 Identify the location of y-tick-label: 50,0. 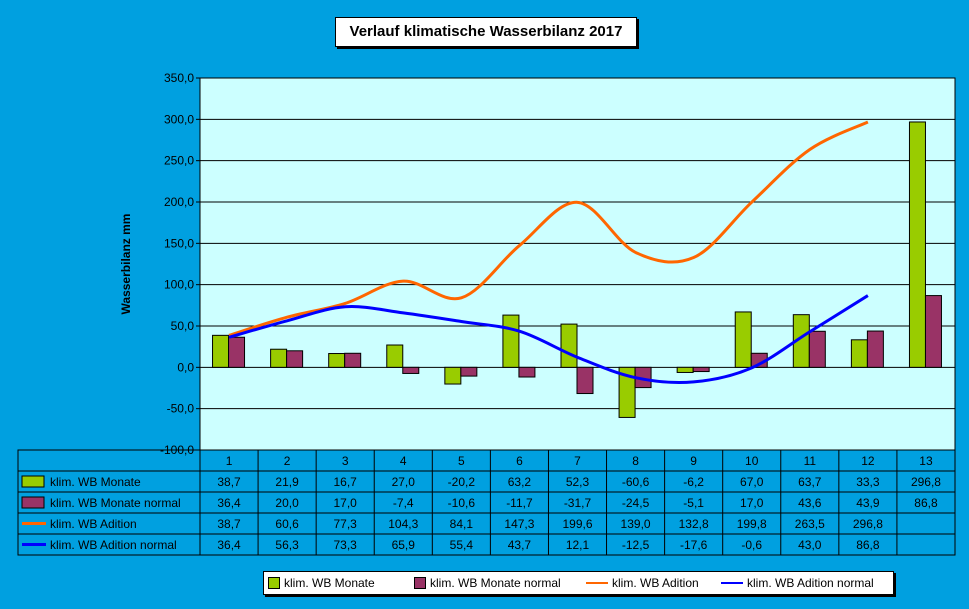
(183, 326).